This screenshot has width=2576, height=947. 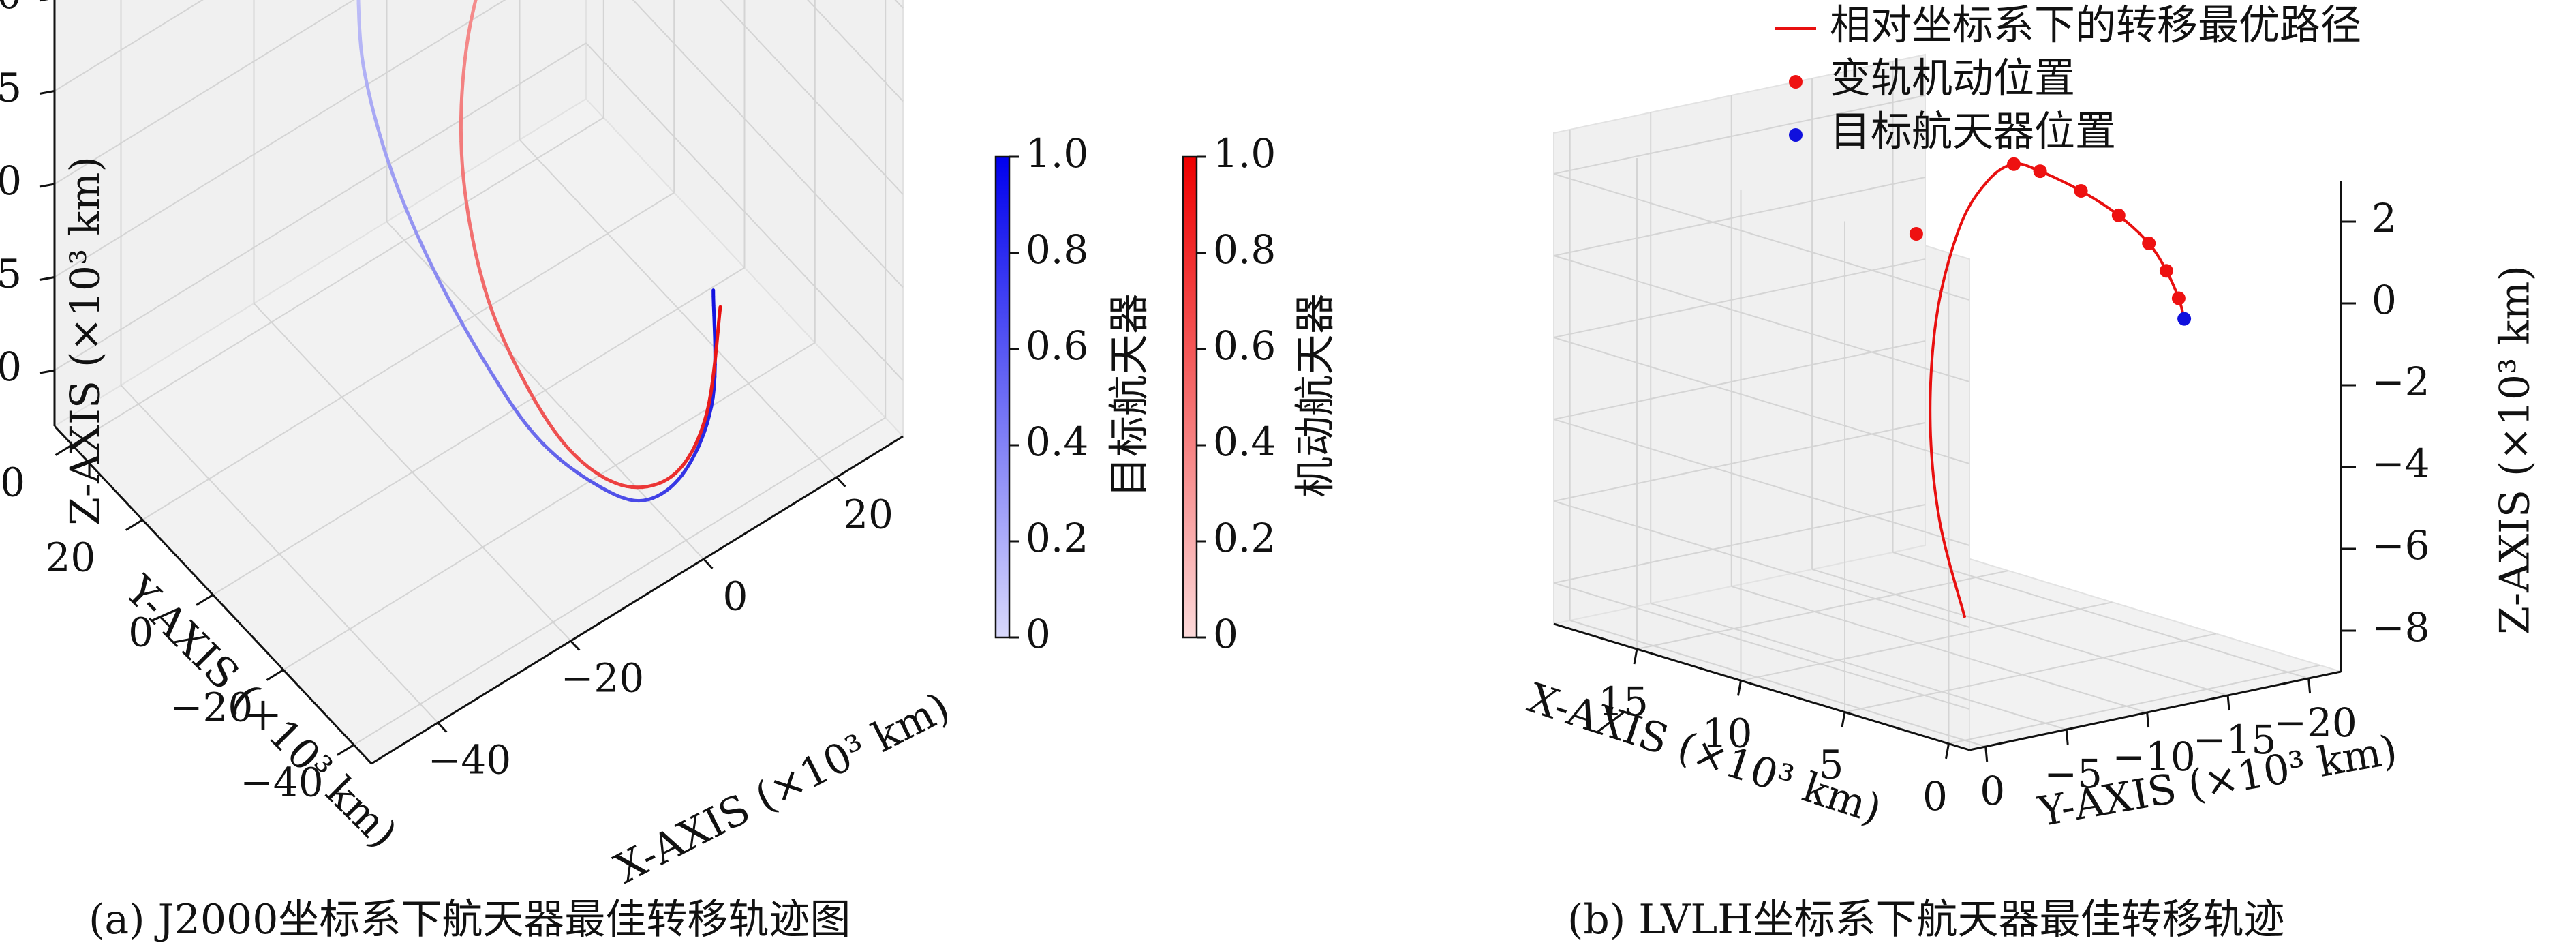 I want to click on z-tick-label: −4, so click(x=2401, y=464).